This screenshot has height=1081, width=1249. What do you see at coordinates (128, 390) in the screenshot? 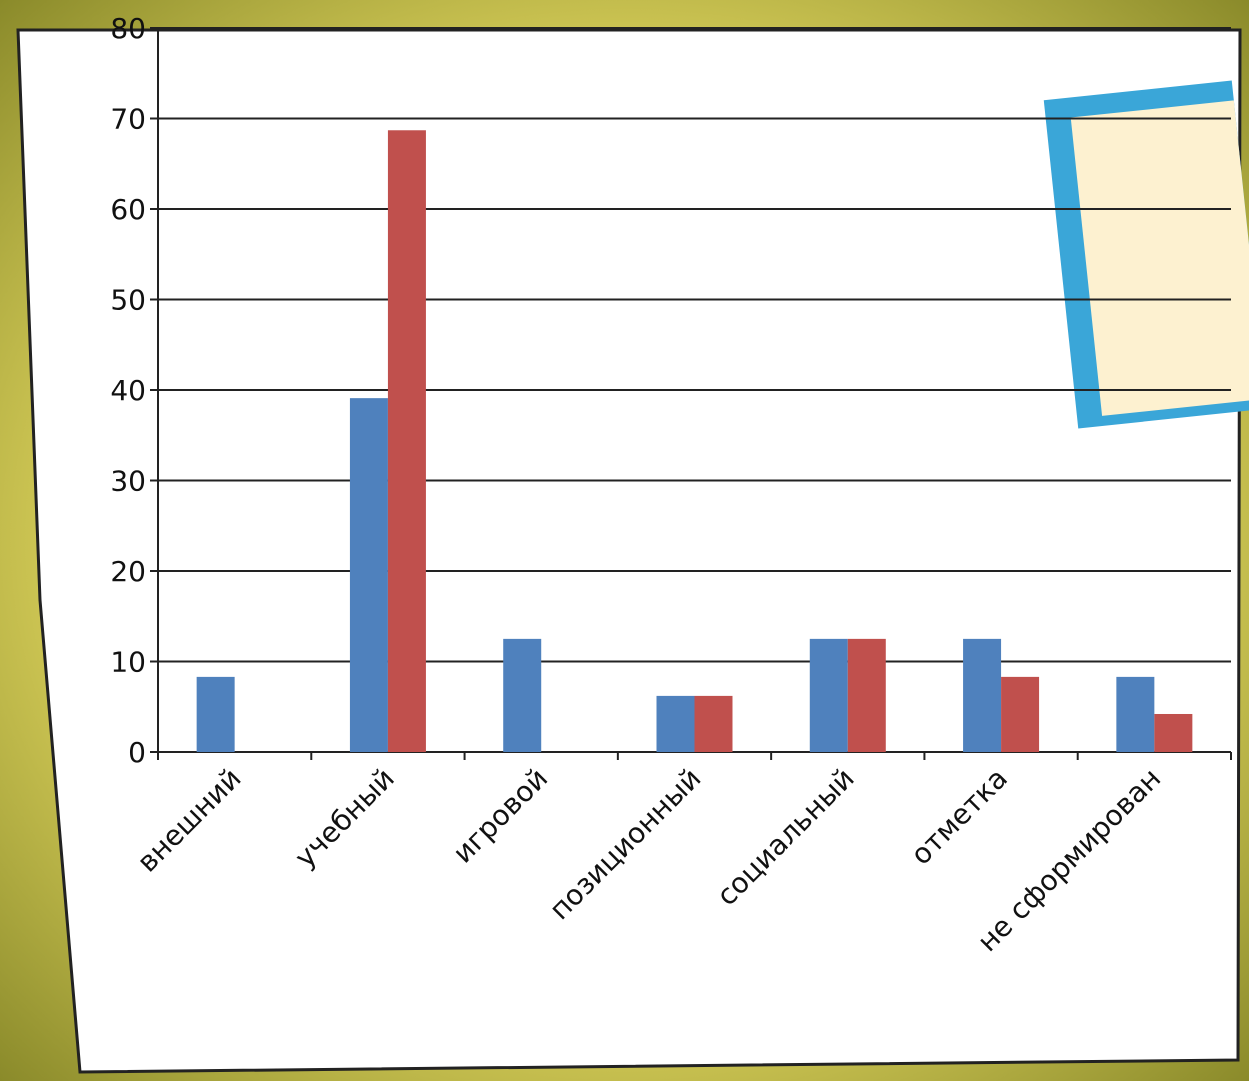
I see `y-tick-label: 40` at bounding box center [128, 390].